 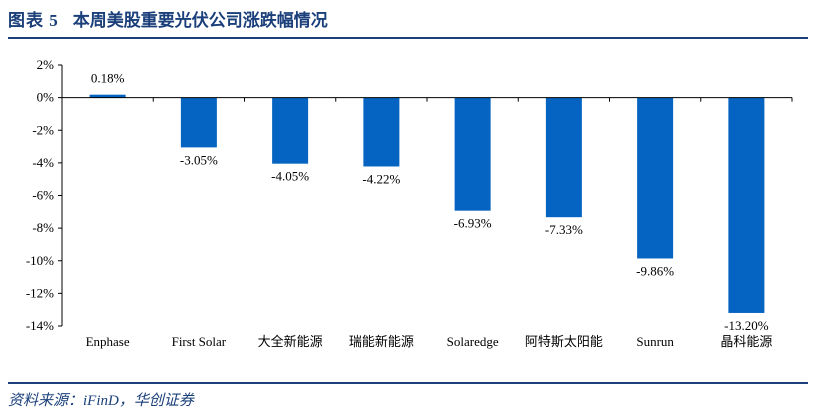 I want to click on y-tick-label: -14%, so click(x=40, y=325).